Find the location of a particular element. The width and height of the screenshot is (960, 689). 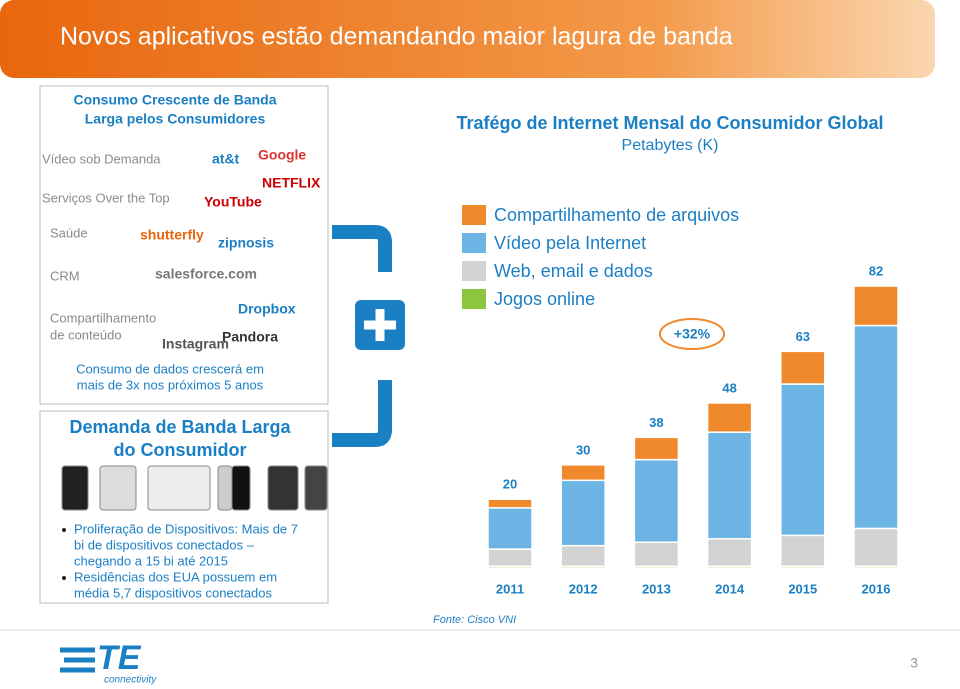

brand-sub: connectivity is located at coordinates (130, 680).